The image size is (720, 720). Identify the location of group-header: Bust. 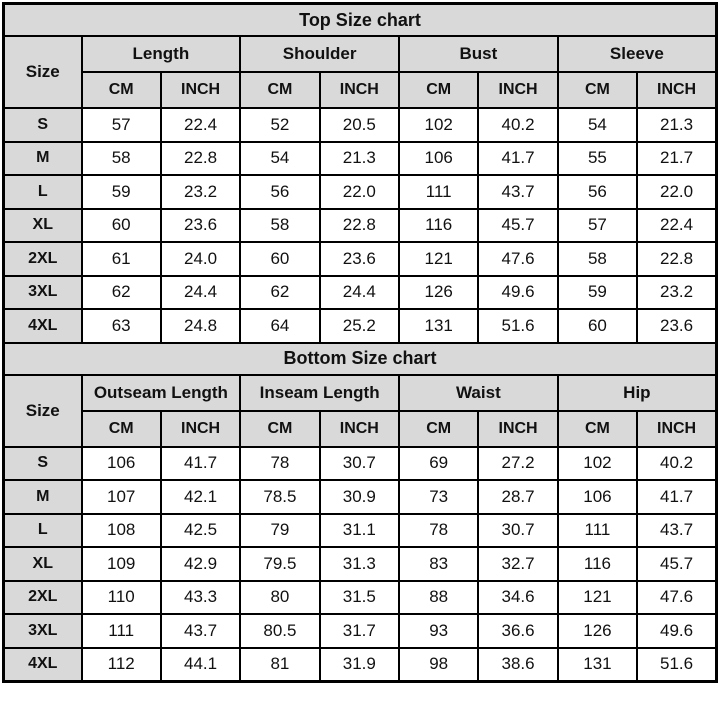
(478, 54).